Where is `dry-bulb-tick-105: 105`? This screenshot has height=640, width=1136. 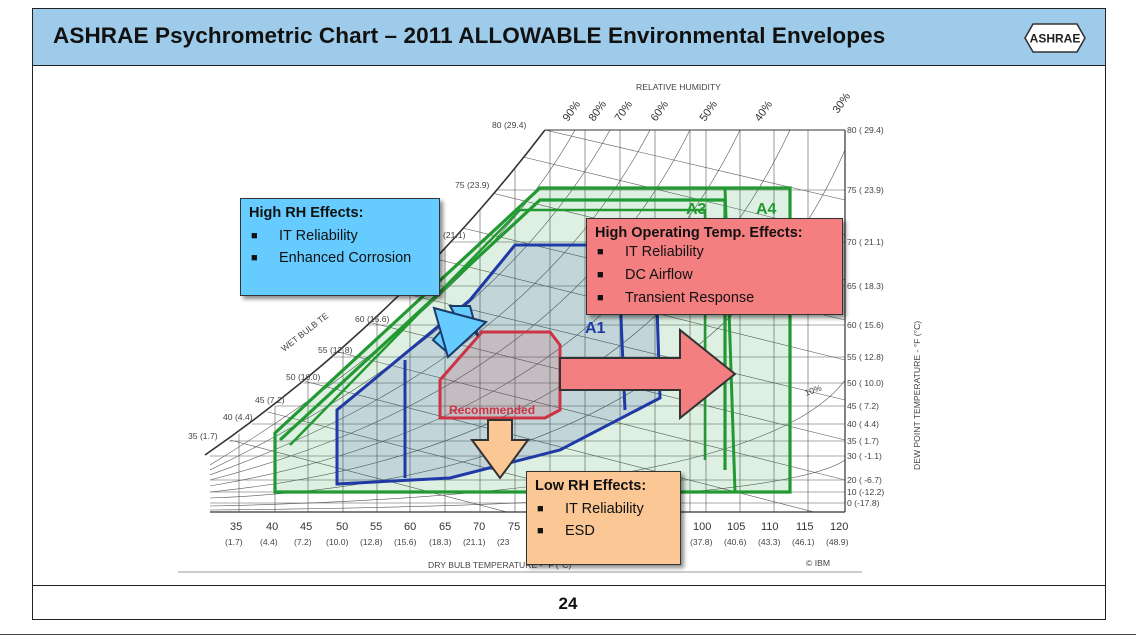 dry-bulb-tick-105: 105 is located at coordinates (736, 527).